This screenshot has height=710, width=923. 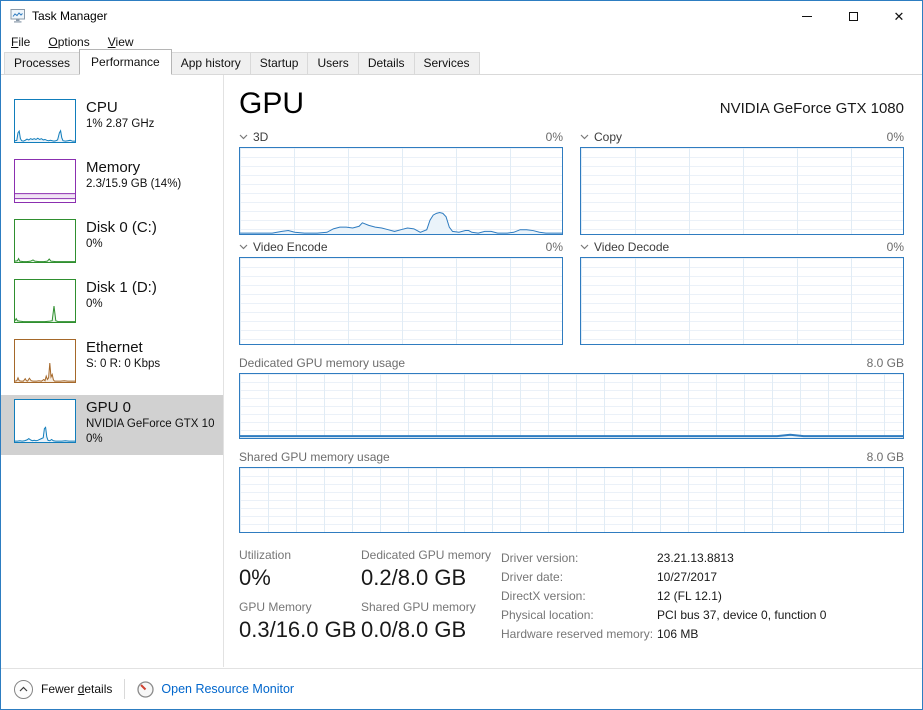 What do you see at coordinates (125, 689) in the screenshot?
I see `footer-separator` at bounding box center [125, 689].